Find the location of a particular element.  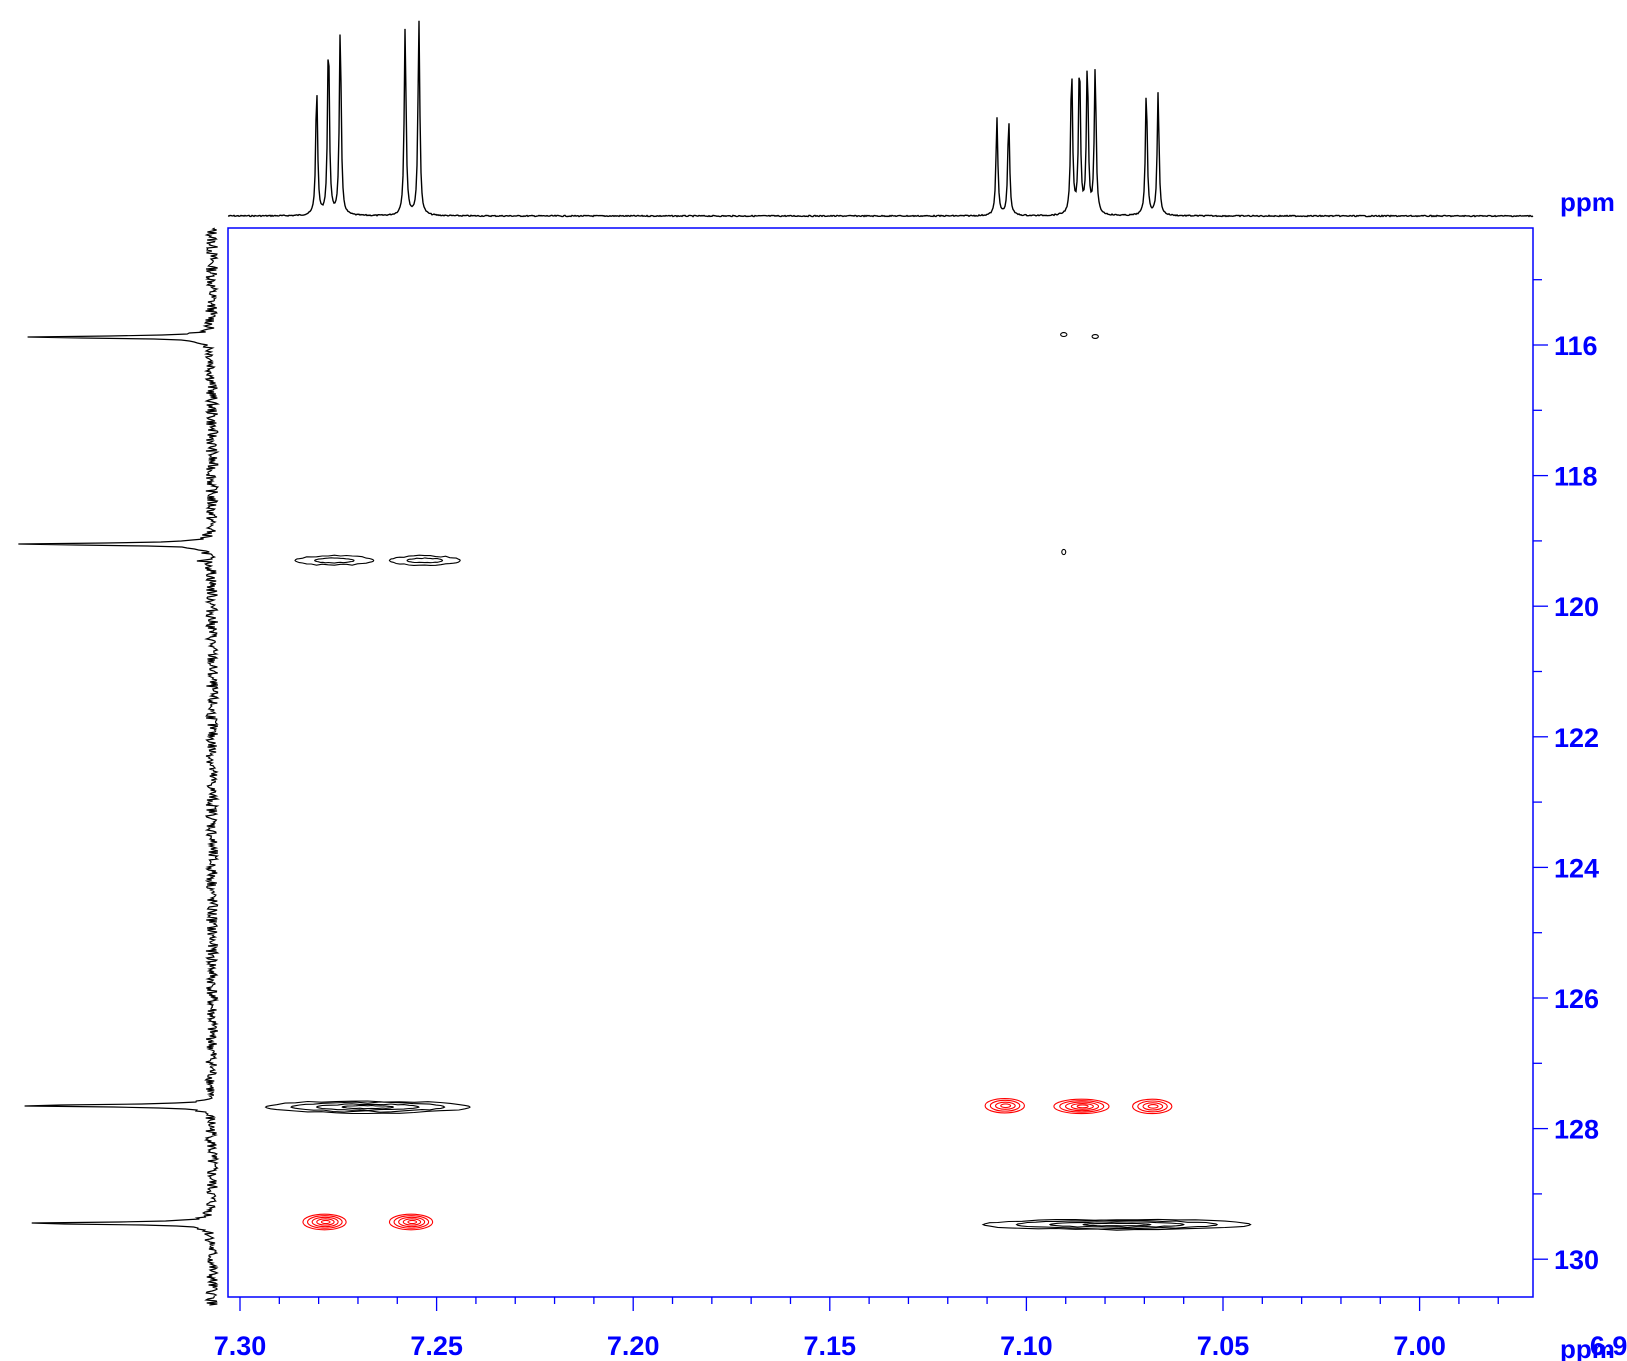

top-axis-unit: ppm is located at coordinates (1587, 202).